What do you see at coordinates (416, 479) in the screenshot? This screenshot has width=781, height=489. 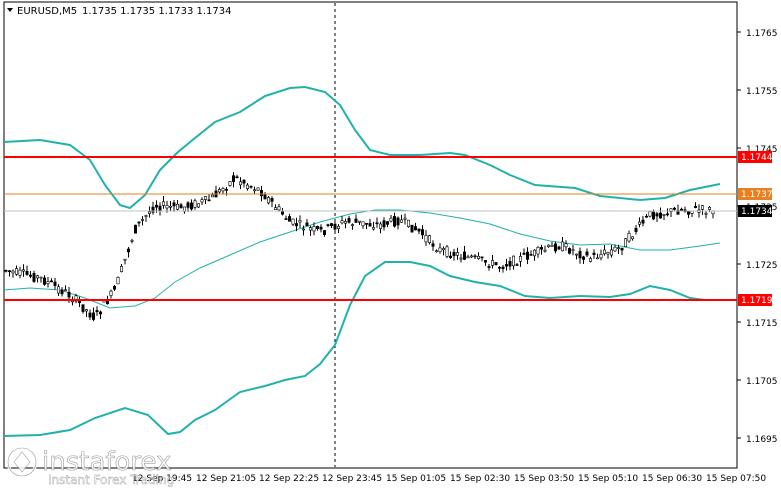 I see `time-tick: 15 Sep 01:05` at bounding box center [416, 479].